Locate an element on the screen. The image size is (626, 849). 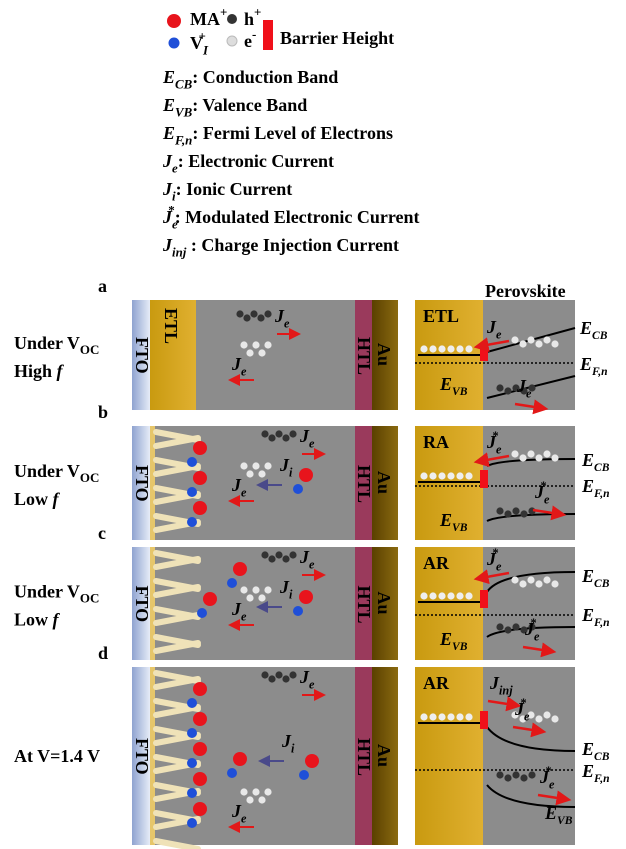
condition-line1: Under V is located at coordinates (47, 343).